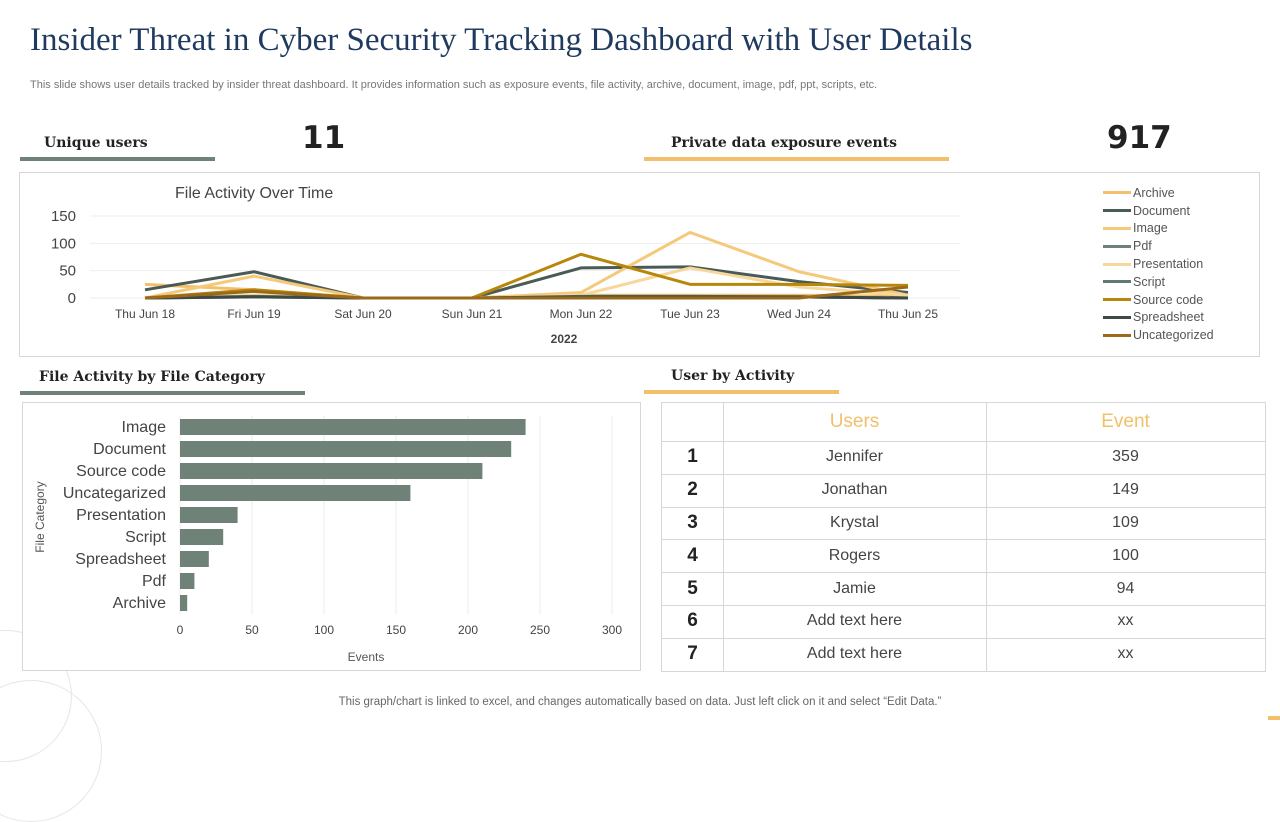 Image resolution: width=1280 pixels, height=822 pixels. Describe the element at coordinates (1125, 490) in the screenshot. I see `event-cell: 149` at that location.